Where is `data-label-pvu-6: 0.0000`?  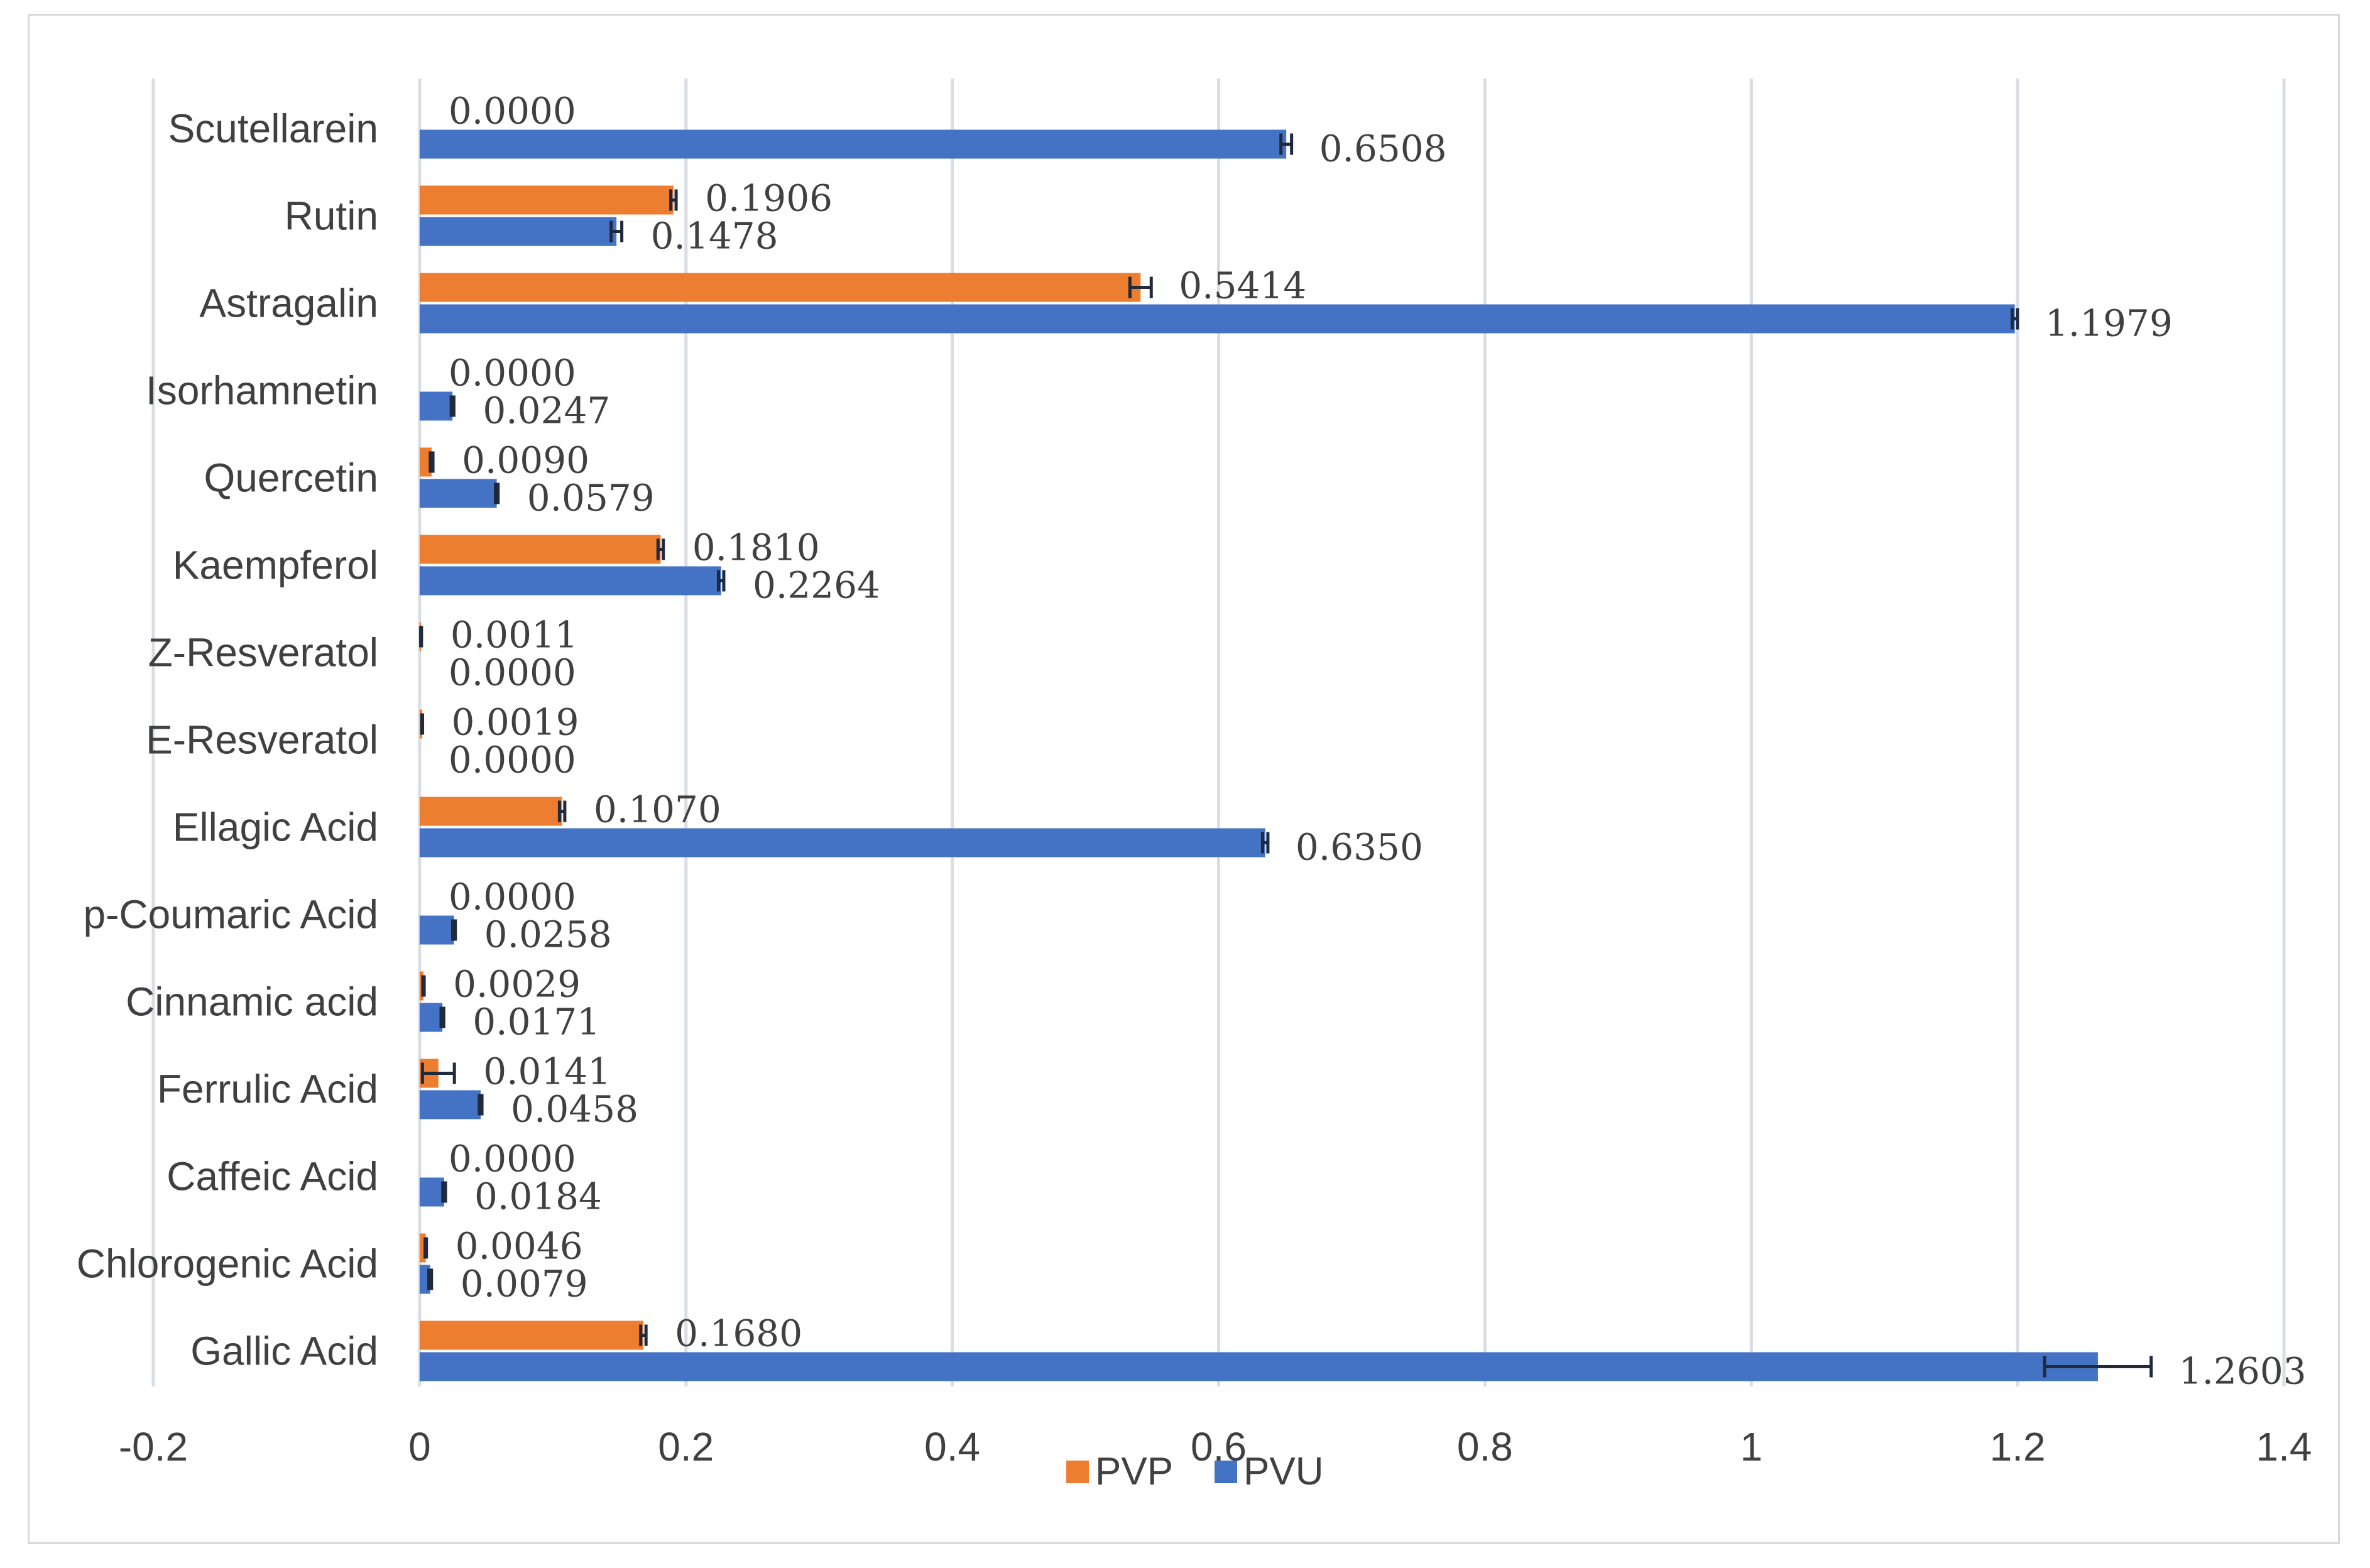
data-label-pvu-6: 0.0000 is located at coordinates (512, 672).